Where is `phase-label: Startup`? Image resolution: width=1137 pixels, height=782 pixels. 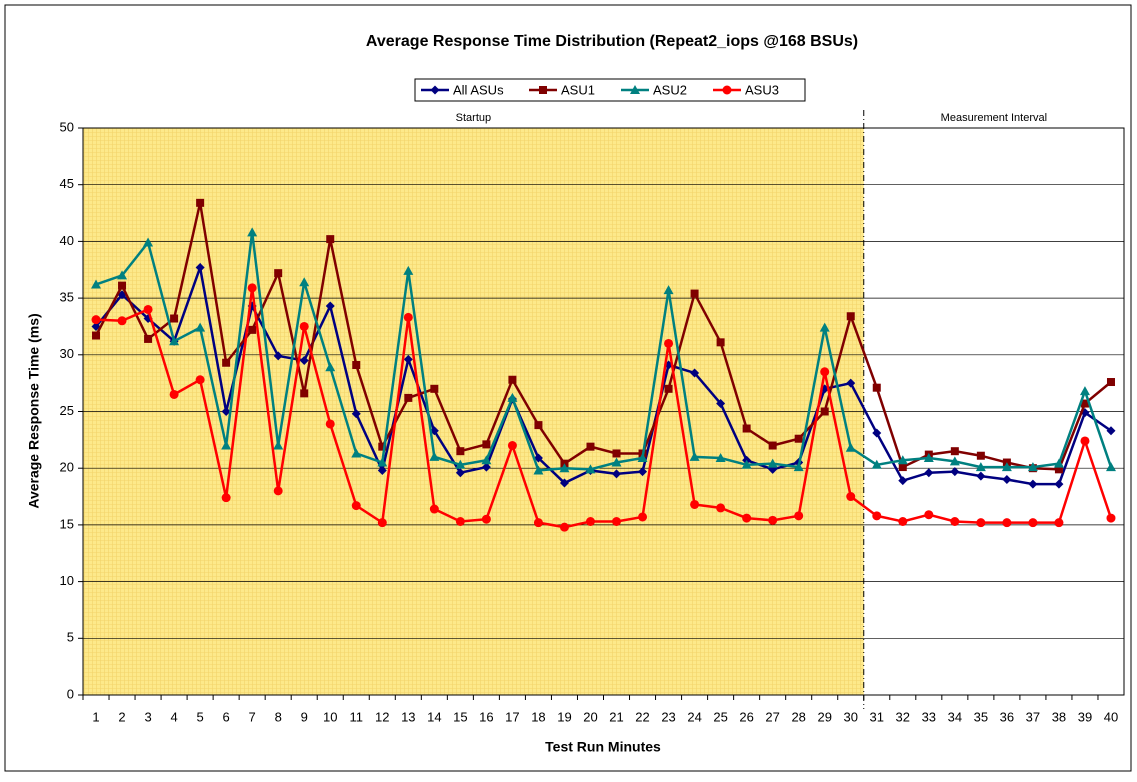
phase-label: Startup is located at coordinates (473, 118).